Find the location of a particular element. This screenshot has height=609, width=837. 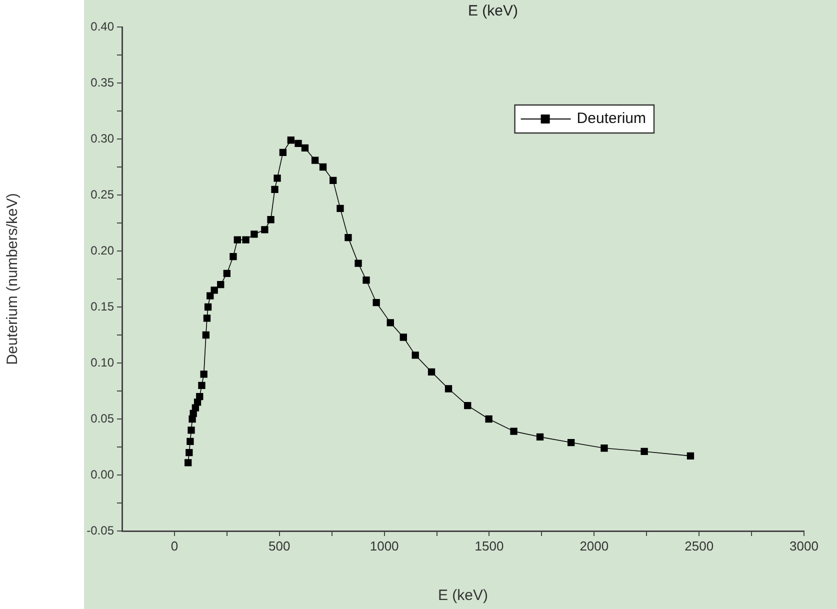

y-tick-label: 0.25 is located at coordinates (102, 194).